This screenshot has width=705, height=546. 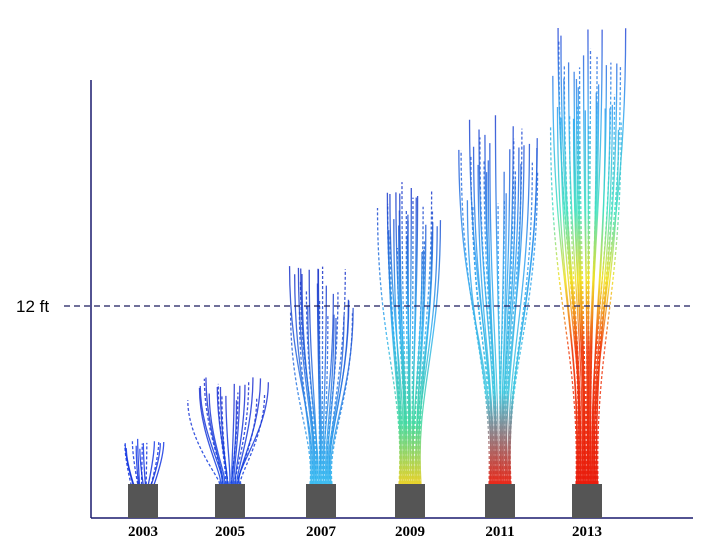 I want to click on year-label: 2005, so click(x=230, y=532).